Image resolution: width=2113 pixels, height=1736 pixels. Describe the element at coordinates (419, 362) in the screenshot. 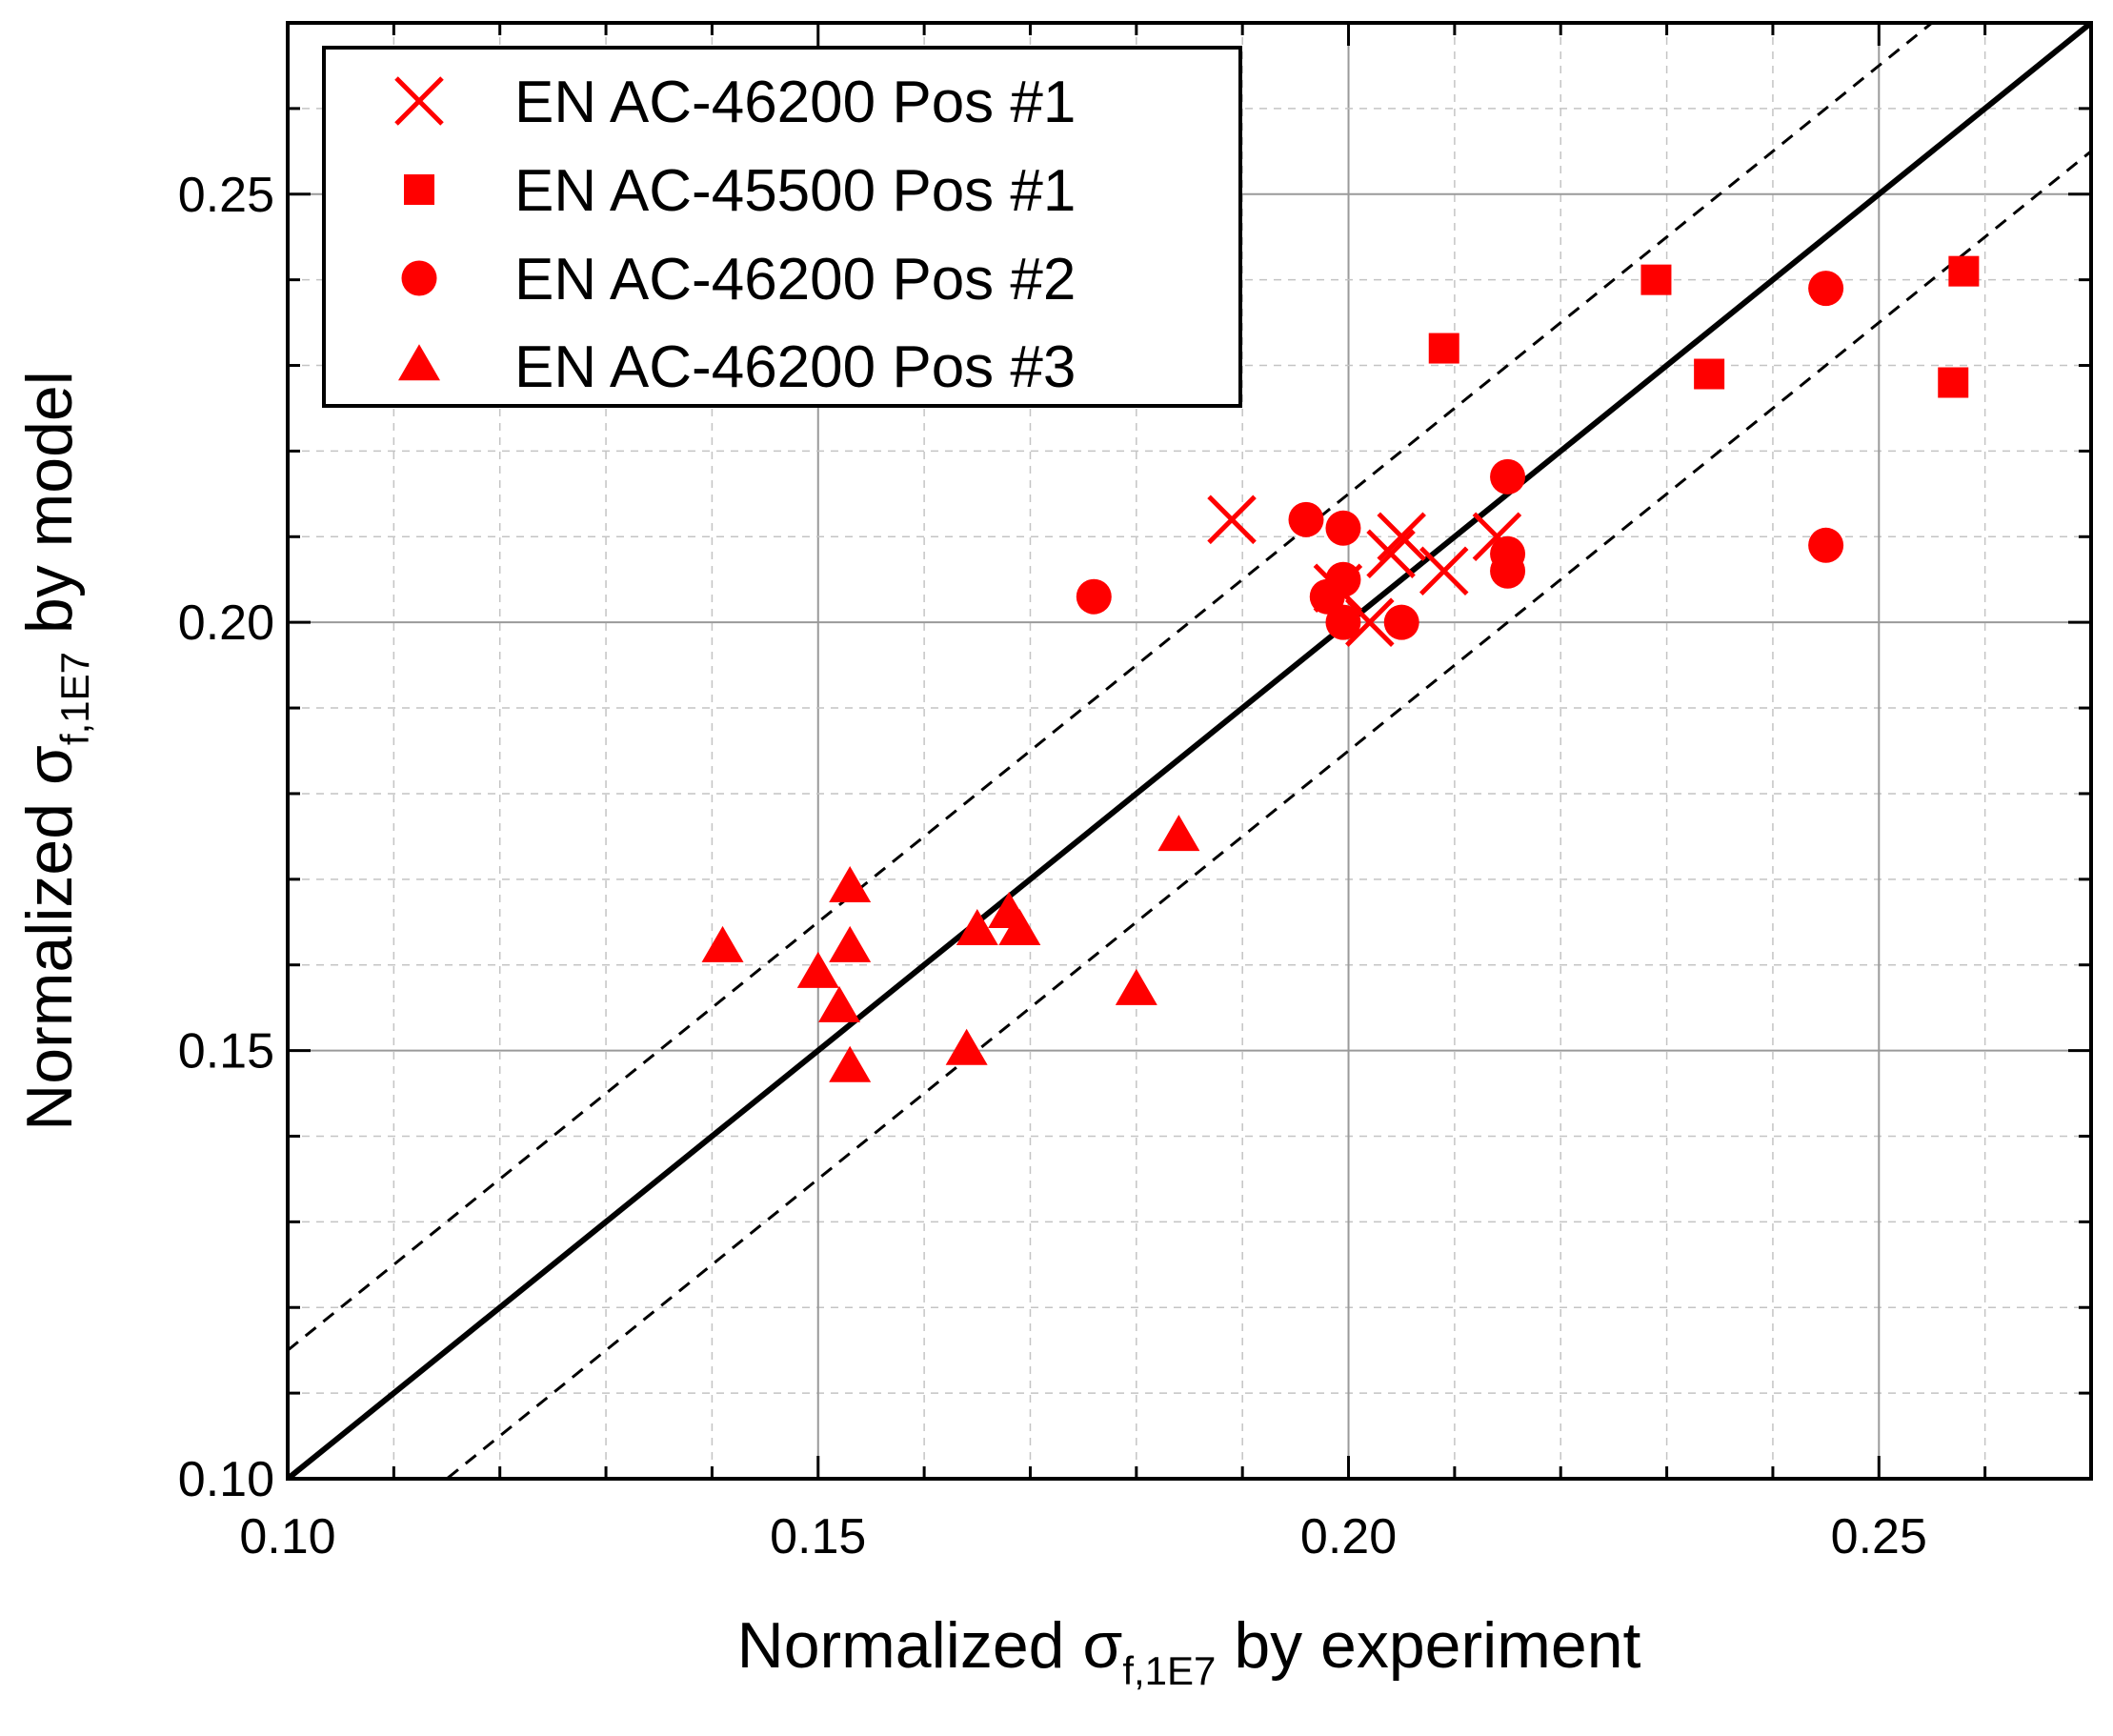

I see `legend-marker-triangle` at that location.